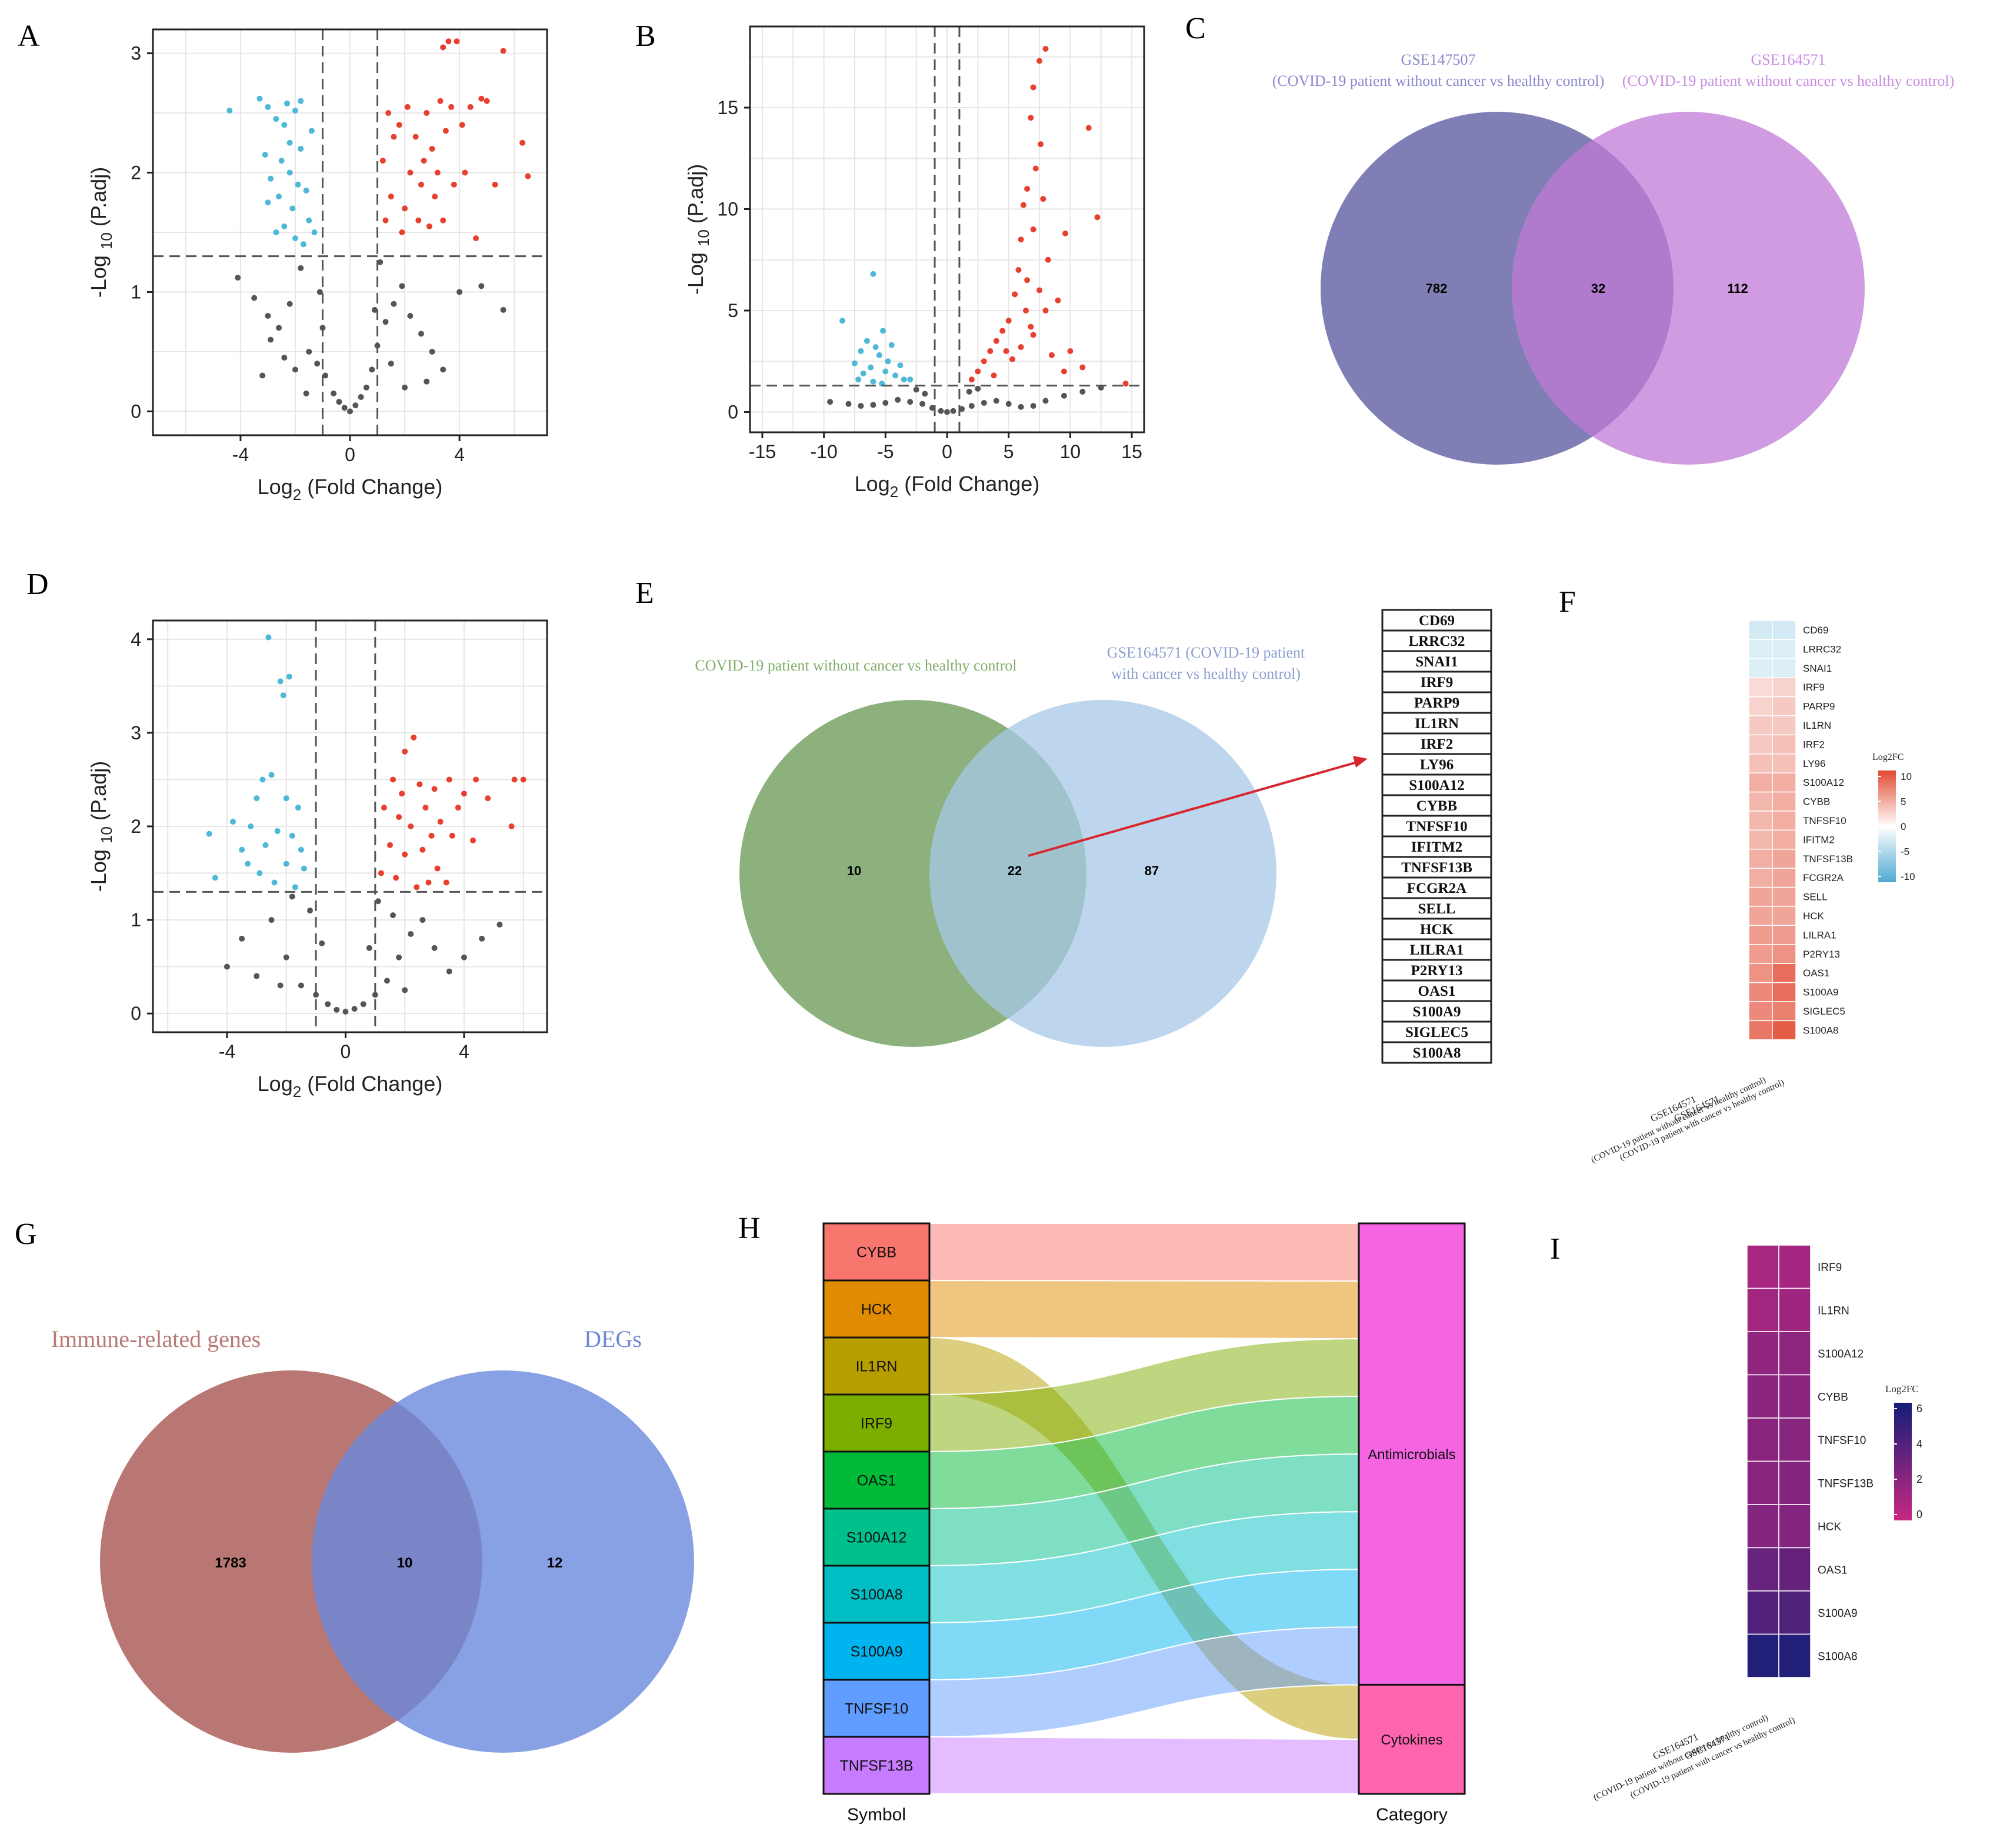 The image size is (2010, 1848). Describe the element at coordinates (1436, 827) in the screenshot. I see `gene-list-item: TNFSF10` at that location.